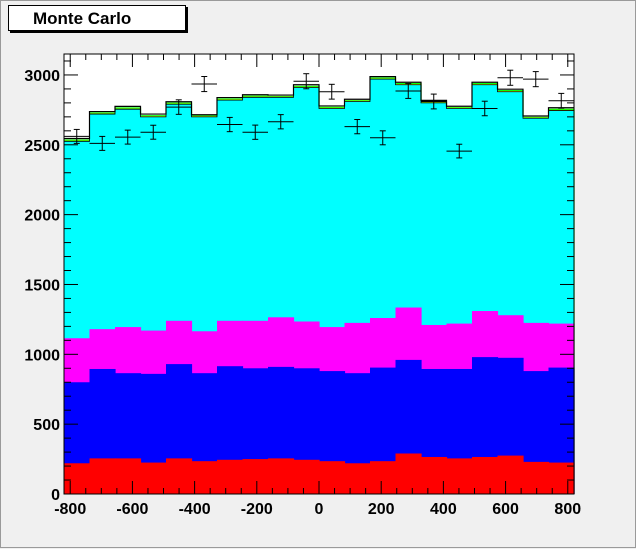 Image resolution: width=636 pixels, height=549 pixels. Describe the element at coordinates (195, 509) in the screenshot. I see `x-tick-label: -400` at that location.